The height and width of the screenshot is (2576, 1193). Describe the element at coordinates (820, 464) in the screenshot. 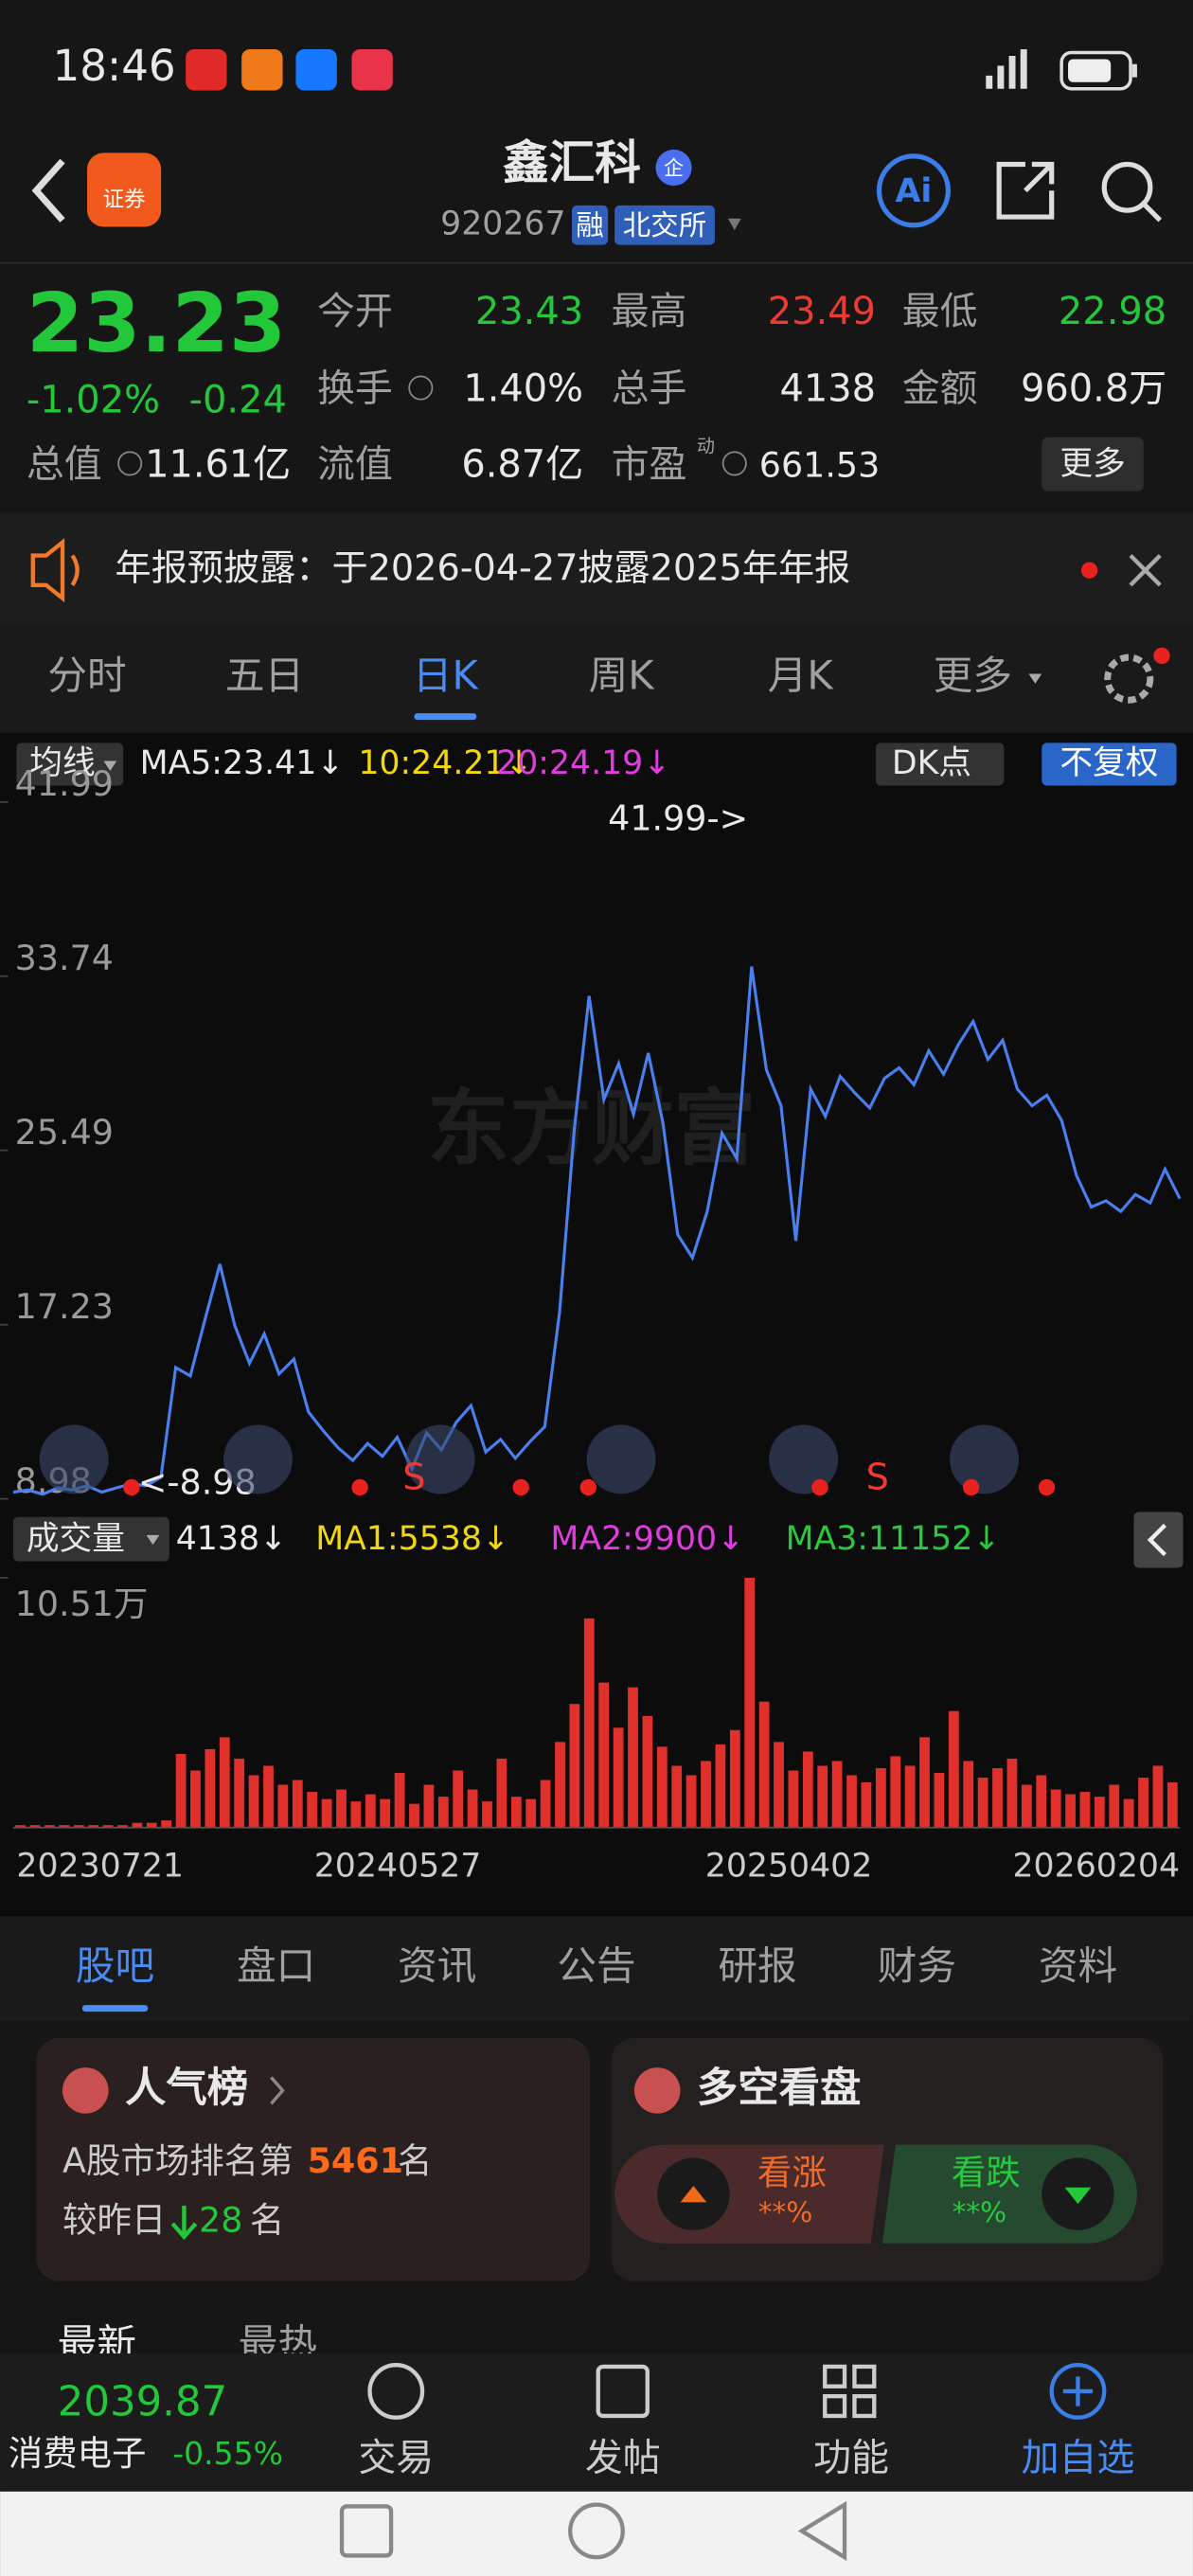

I see `field-value: 661.53` at that location.